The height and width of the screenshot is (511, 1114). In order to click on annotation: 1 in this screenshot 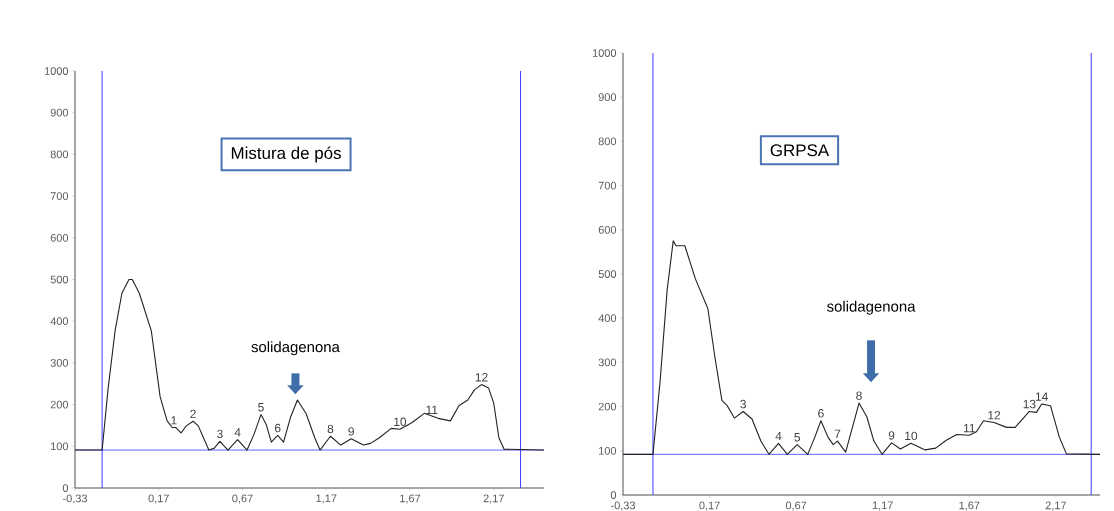, I will do `click(174, 420)`.